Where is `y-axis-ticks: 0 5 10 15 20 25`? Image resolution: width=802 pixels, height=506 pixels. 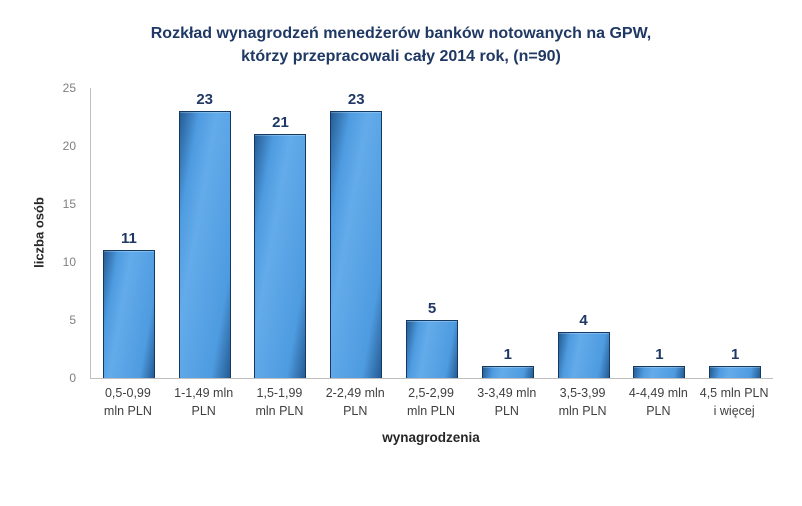
y-axis-ticks: 0 5 10 15 20 25 is located at coordinates (61, 233).